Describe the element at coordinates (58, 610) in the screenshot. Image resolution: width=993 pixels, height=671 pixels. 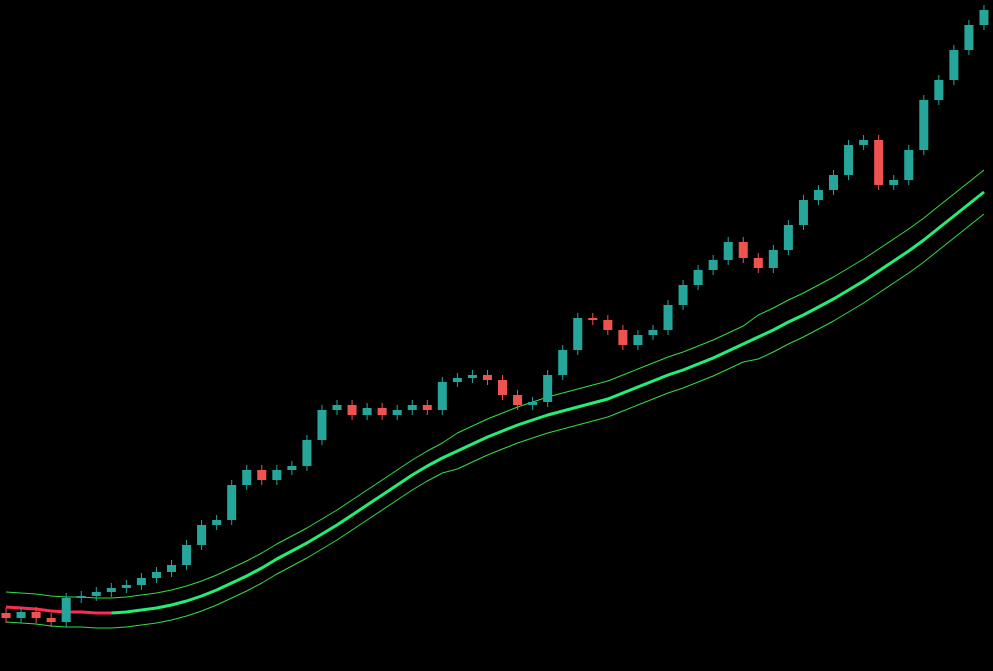
I see `indicator-line` at that location.